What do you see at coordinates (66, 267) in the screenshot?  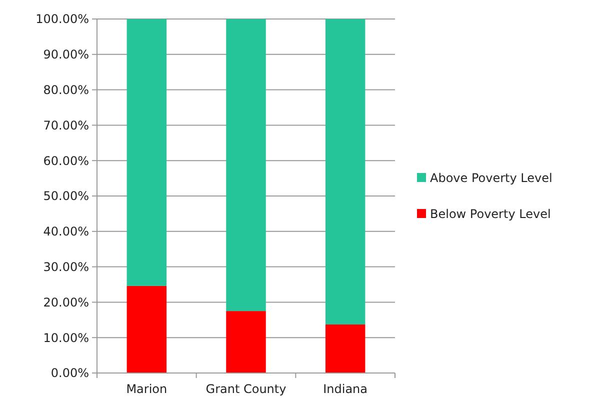 I see `y-tick-label: 30.00%` at bounding box center [66, 267].